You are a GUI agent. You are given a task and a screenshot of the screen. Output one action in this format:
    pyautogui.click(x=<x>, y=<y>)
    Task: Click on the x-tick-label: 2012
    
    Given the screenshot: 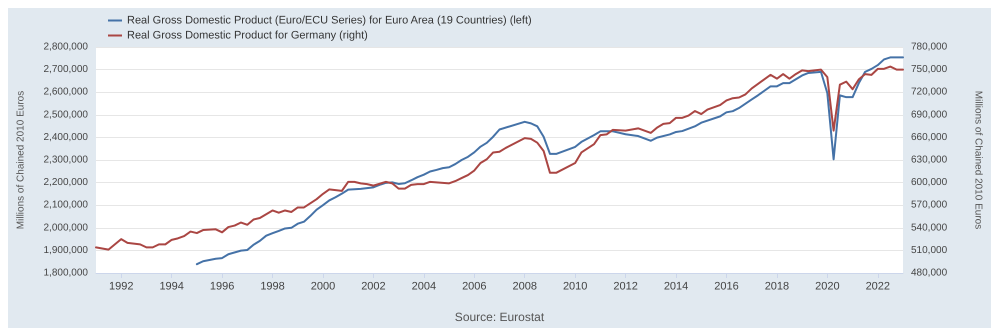 What is the action you would take?
    pyautogui.click(x=625, y=286)
    